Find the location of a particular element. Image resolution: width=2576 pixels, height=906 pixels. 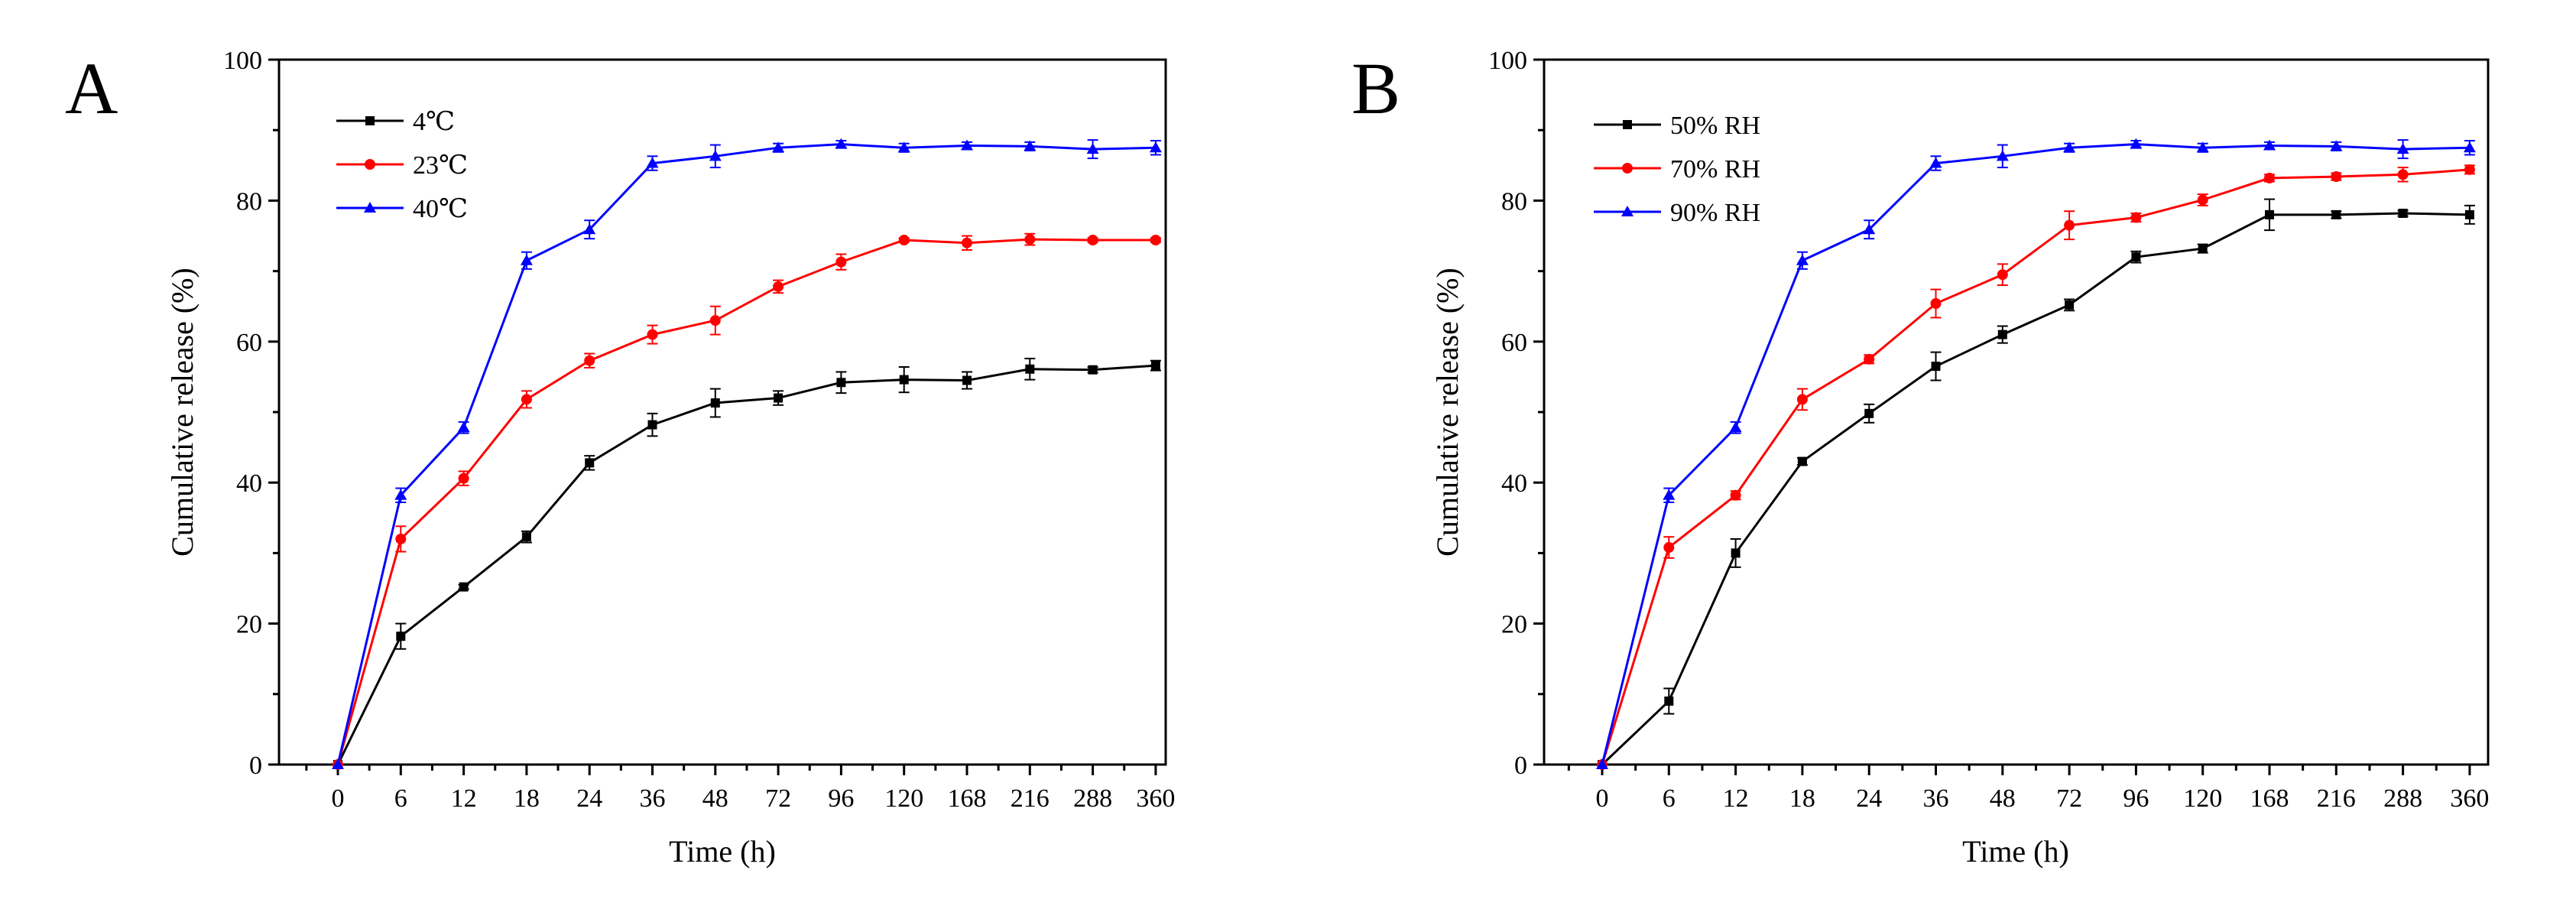

x-tick-label: 6 is located at coordinates (401, 798).